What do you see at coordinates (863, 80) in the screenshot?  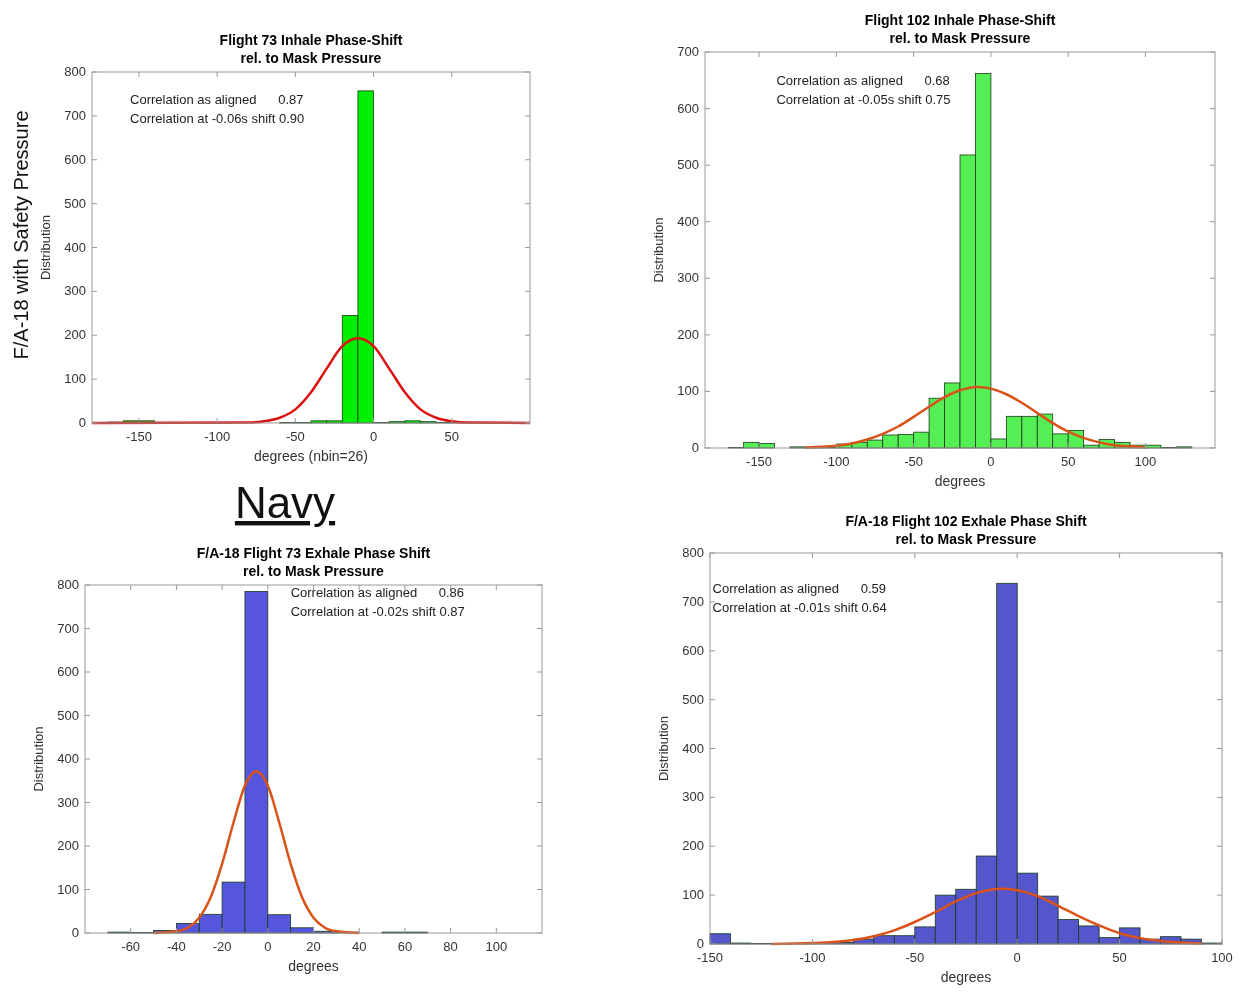 I see `annotation: Correlation as aligned 0.68` at bounding box center [863, 80].